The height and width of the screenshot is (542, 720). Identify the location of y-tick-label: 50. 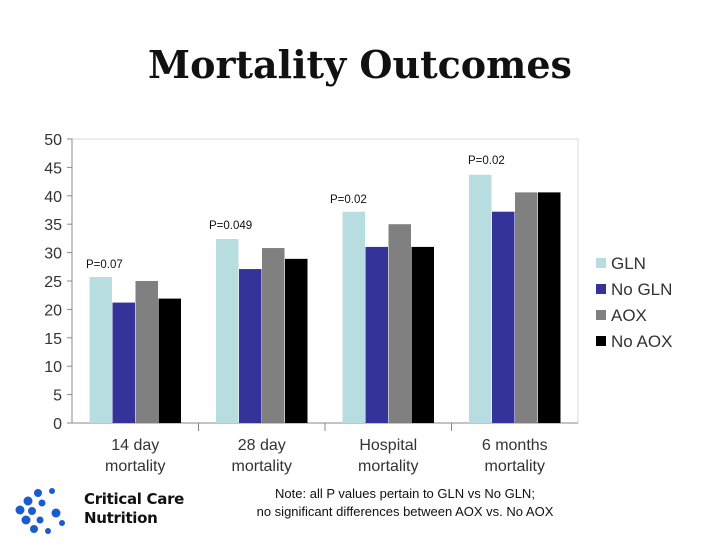
(53, 140).